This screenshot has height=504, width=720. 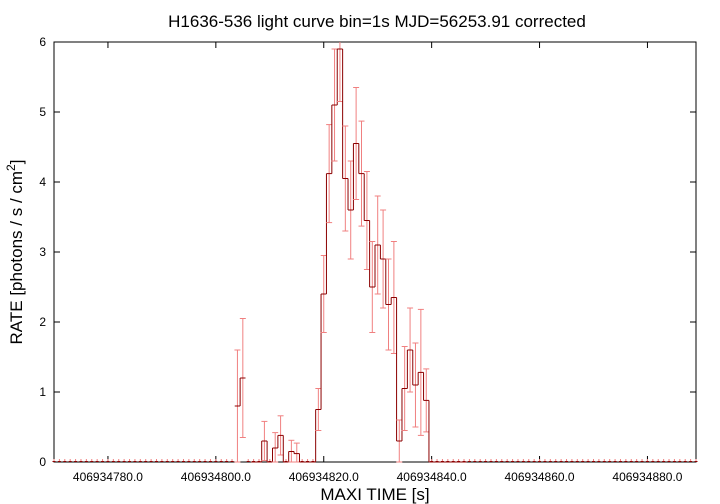 I want to click on y-axis-label-suffix: ], so click(x=16, y=162).